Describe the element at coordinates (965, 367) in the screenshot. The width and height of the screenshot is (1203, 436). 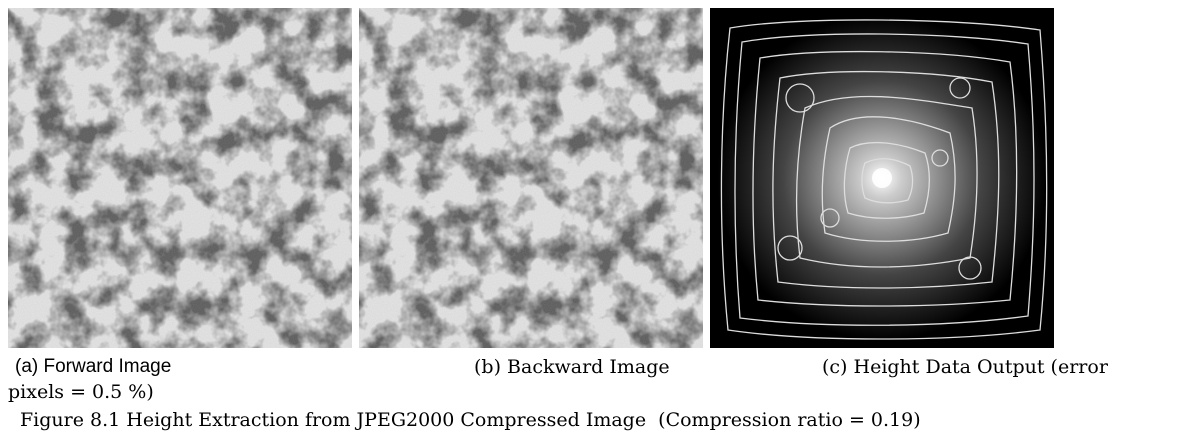
I see `caption: (c) Height Data Output (error` at that location.